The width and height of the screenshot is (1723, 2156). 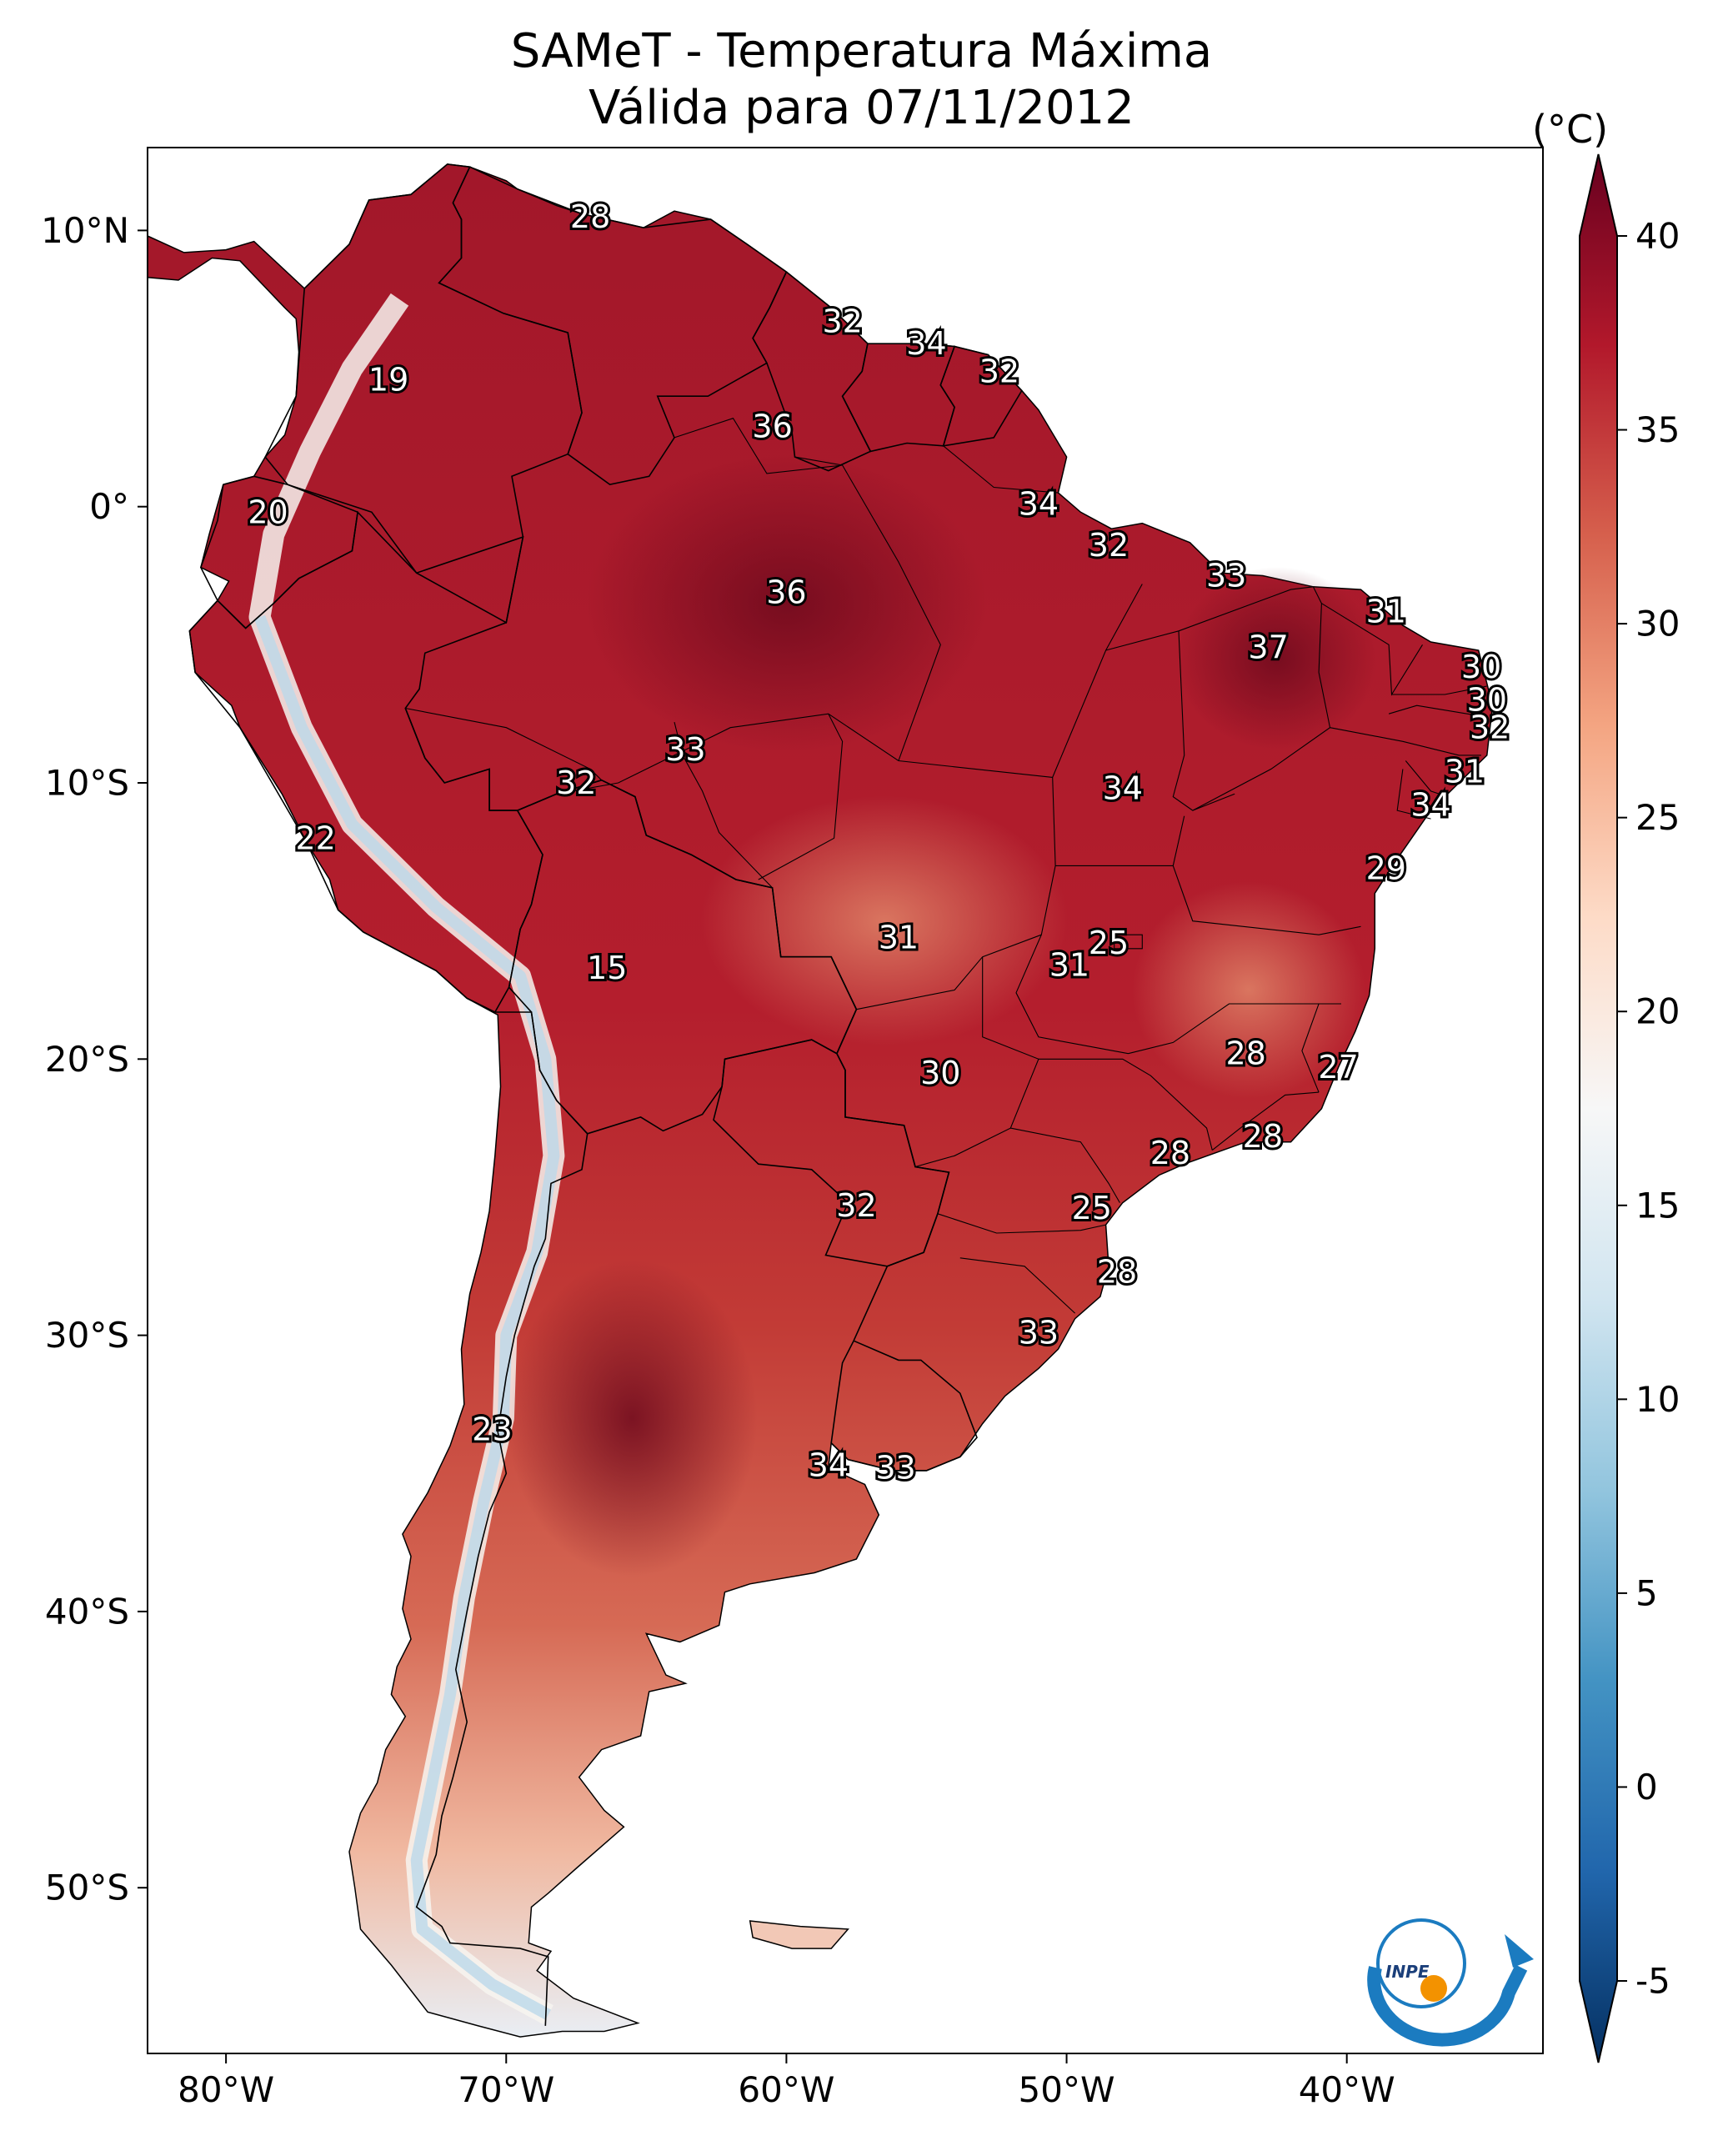 What do you see at coordinates (1571, 129) in the screenshot?
I see `colorbar-unit-label: (°C)` at bounding box center [1571, 129].